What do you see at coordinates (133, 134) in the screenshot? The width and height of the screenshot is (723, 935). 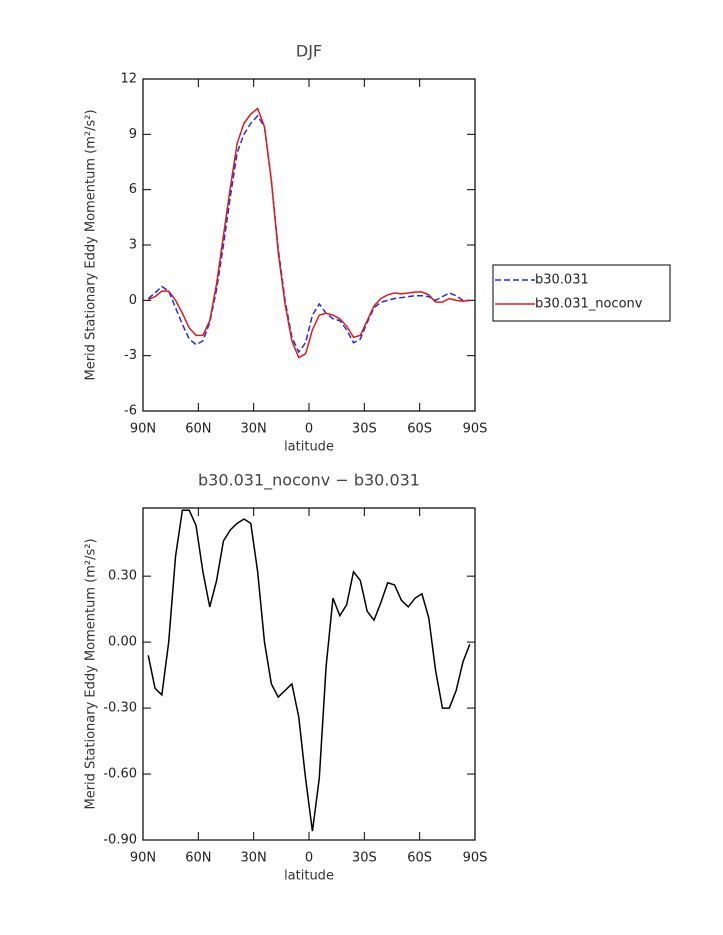 I see `y-tick-label: 9` at bounding box center [133, 134].